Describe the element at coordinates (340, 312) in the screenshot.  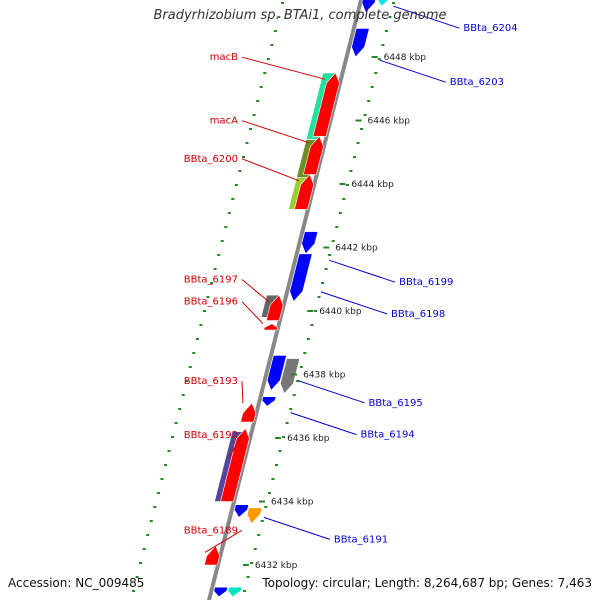
I see `scale-tick-label: 6440 kbp` at that location.